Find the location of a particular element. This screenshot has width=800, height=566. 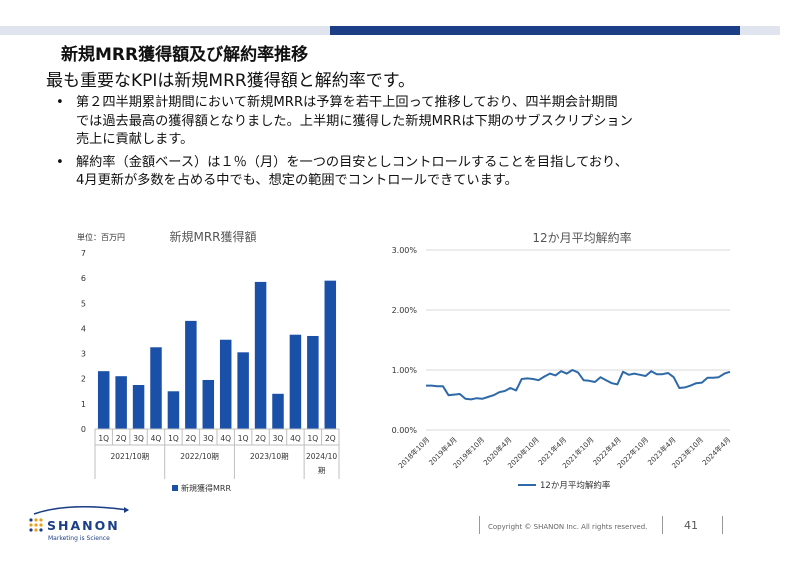

shanon-logo: SHANON Marketing is Science is located at coordinates (79, 524).